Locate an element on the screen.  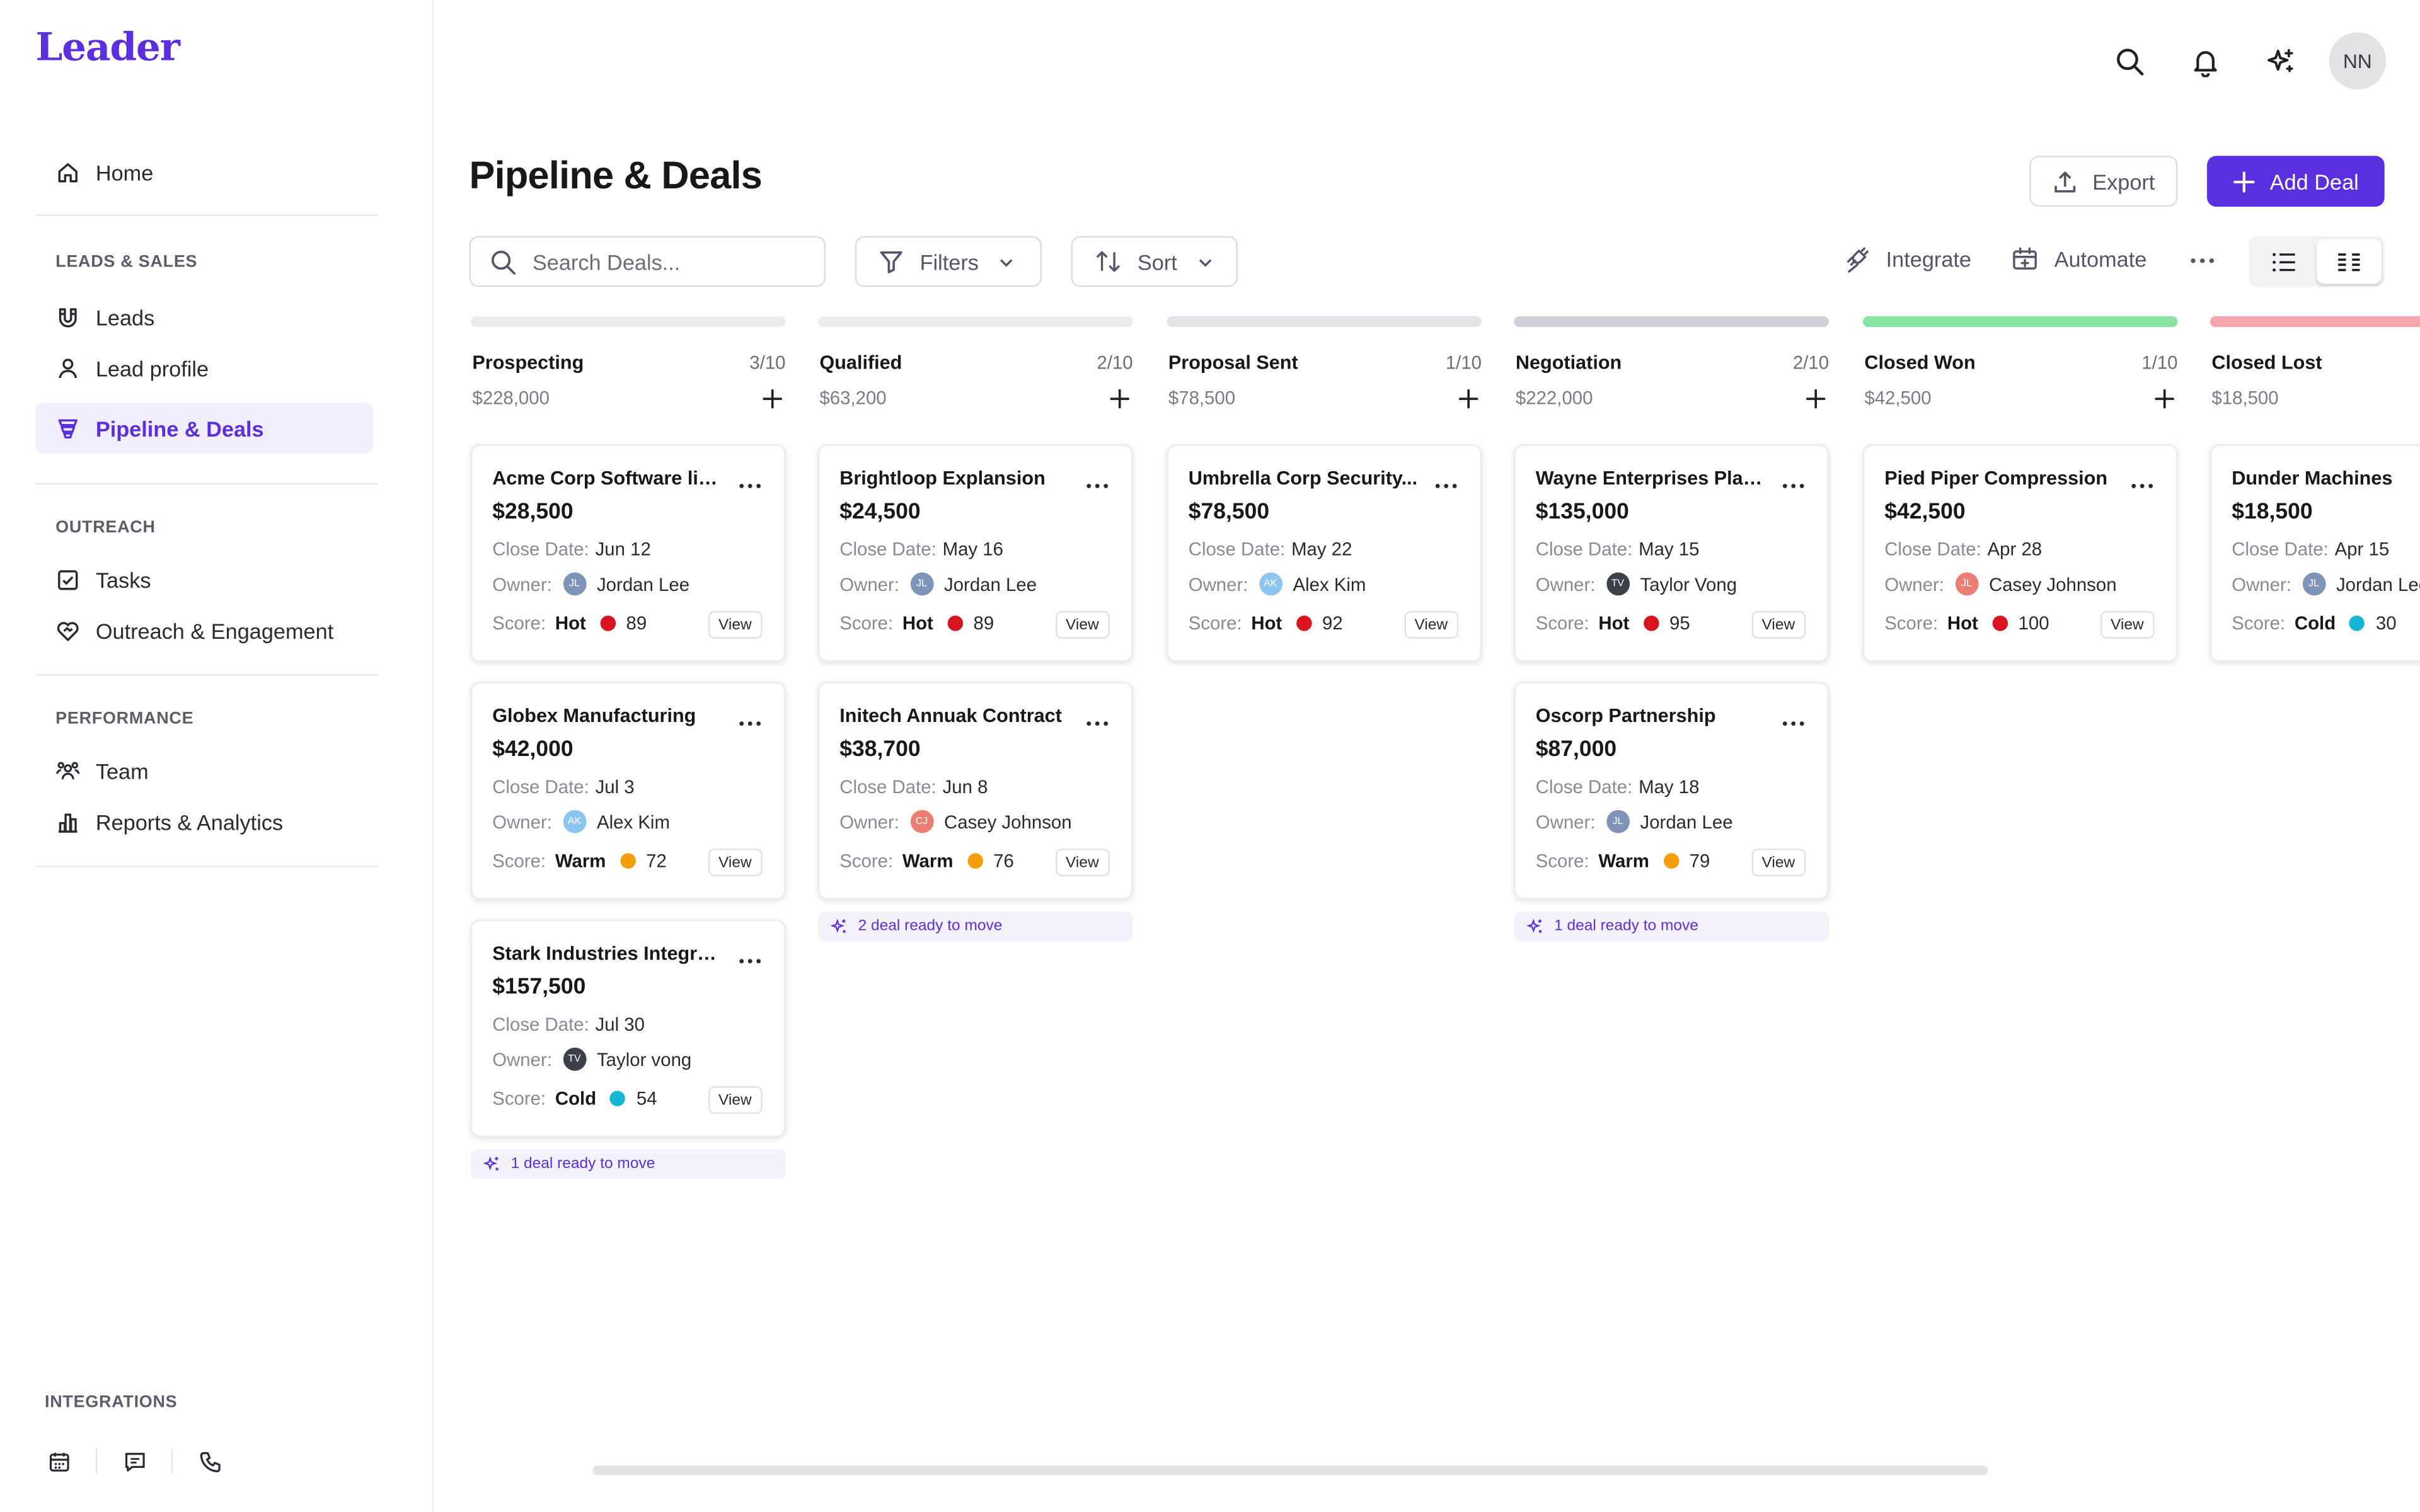
filters-dropdown: Filters is located at coordinates (948, 261).